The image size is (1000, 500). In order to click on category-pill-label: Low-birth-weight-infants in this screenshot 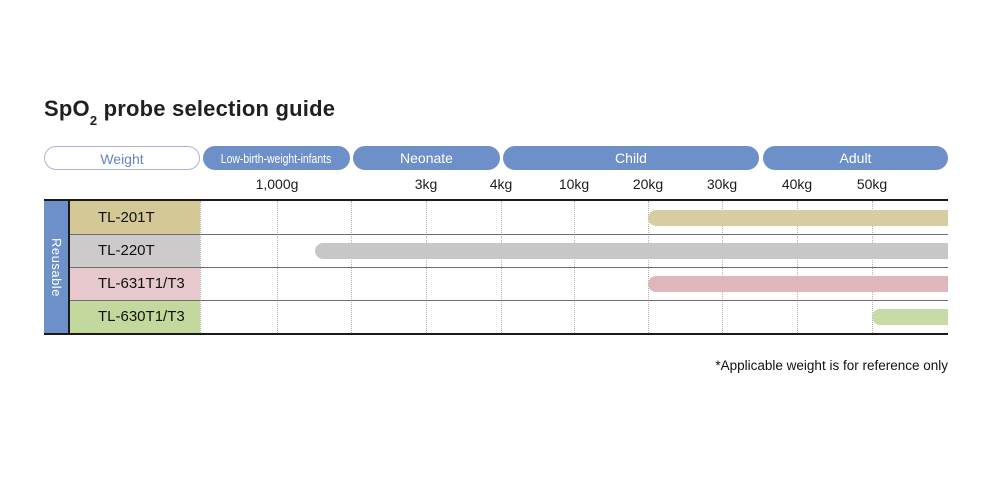, I will do `click(276, 158)`.